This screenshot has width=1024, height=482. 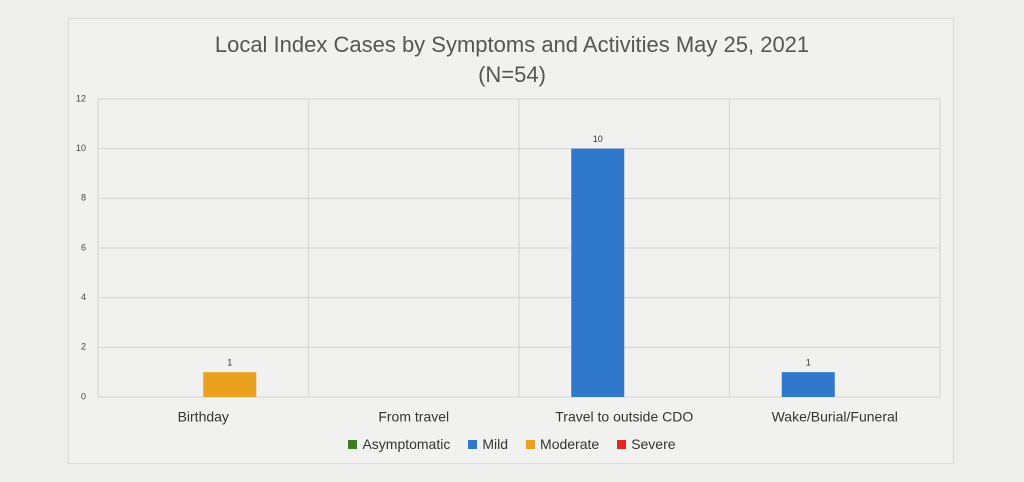 What do you see at coordinates (83, 198) in the screenshot?
I see `y-tick-label: 8` at bounding box center [83, 198].